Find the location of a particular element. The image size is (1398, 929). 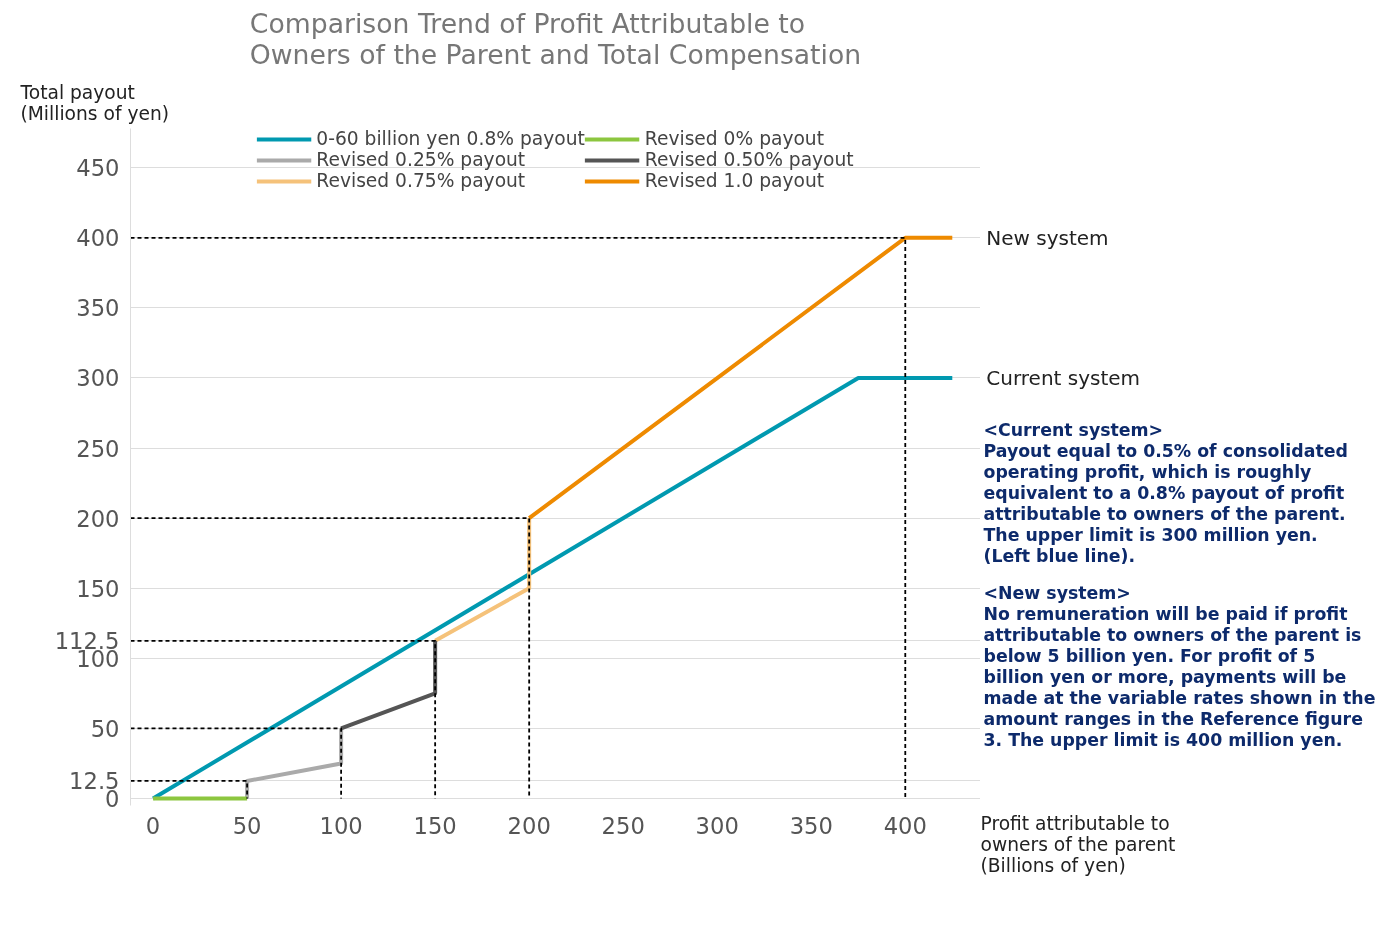

x-tick-label: 300 is located at coordinates (717, 825).